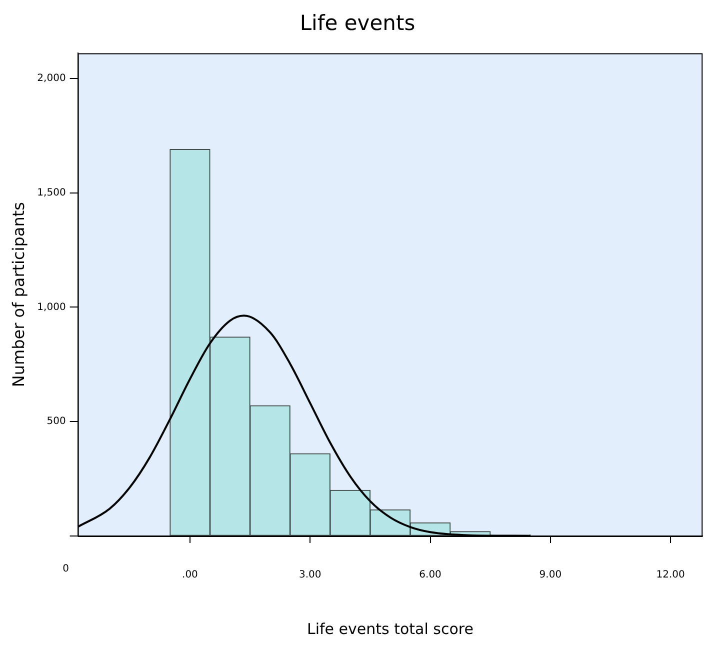 Image resolution: width=711 pixels, height=653 pixels. What do you see at coordinates (51, 192) in the screenshot?
I see `y-tick-label: 1,500` at bounding box center [51, 192].